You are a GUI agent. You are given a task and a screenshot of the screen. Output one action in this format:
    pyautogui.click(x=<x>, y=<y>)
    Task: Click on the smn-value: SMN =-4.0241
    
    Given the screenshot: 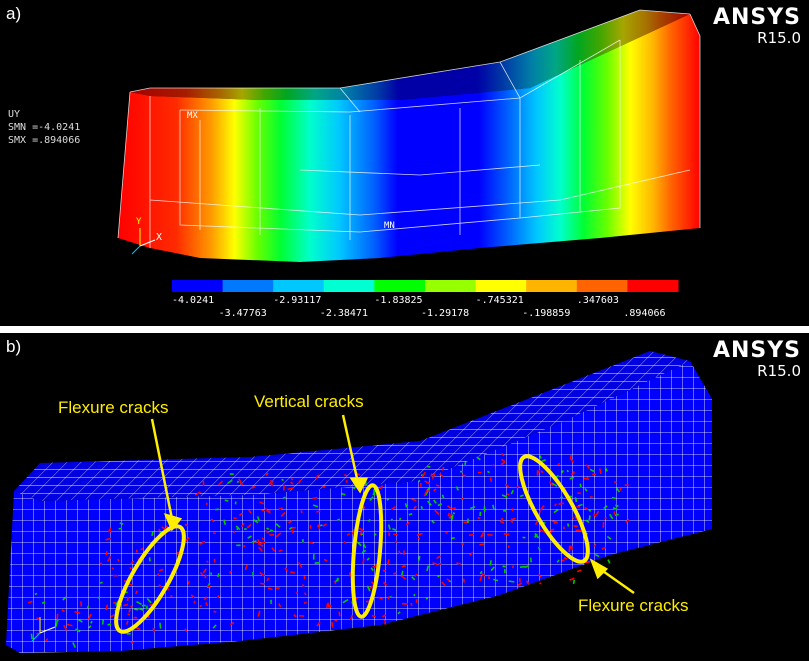 What is the action you would take?
    pyautogui.click(x=44, y=127)
    